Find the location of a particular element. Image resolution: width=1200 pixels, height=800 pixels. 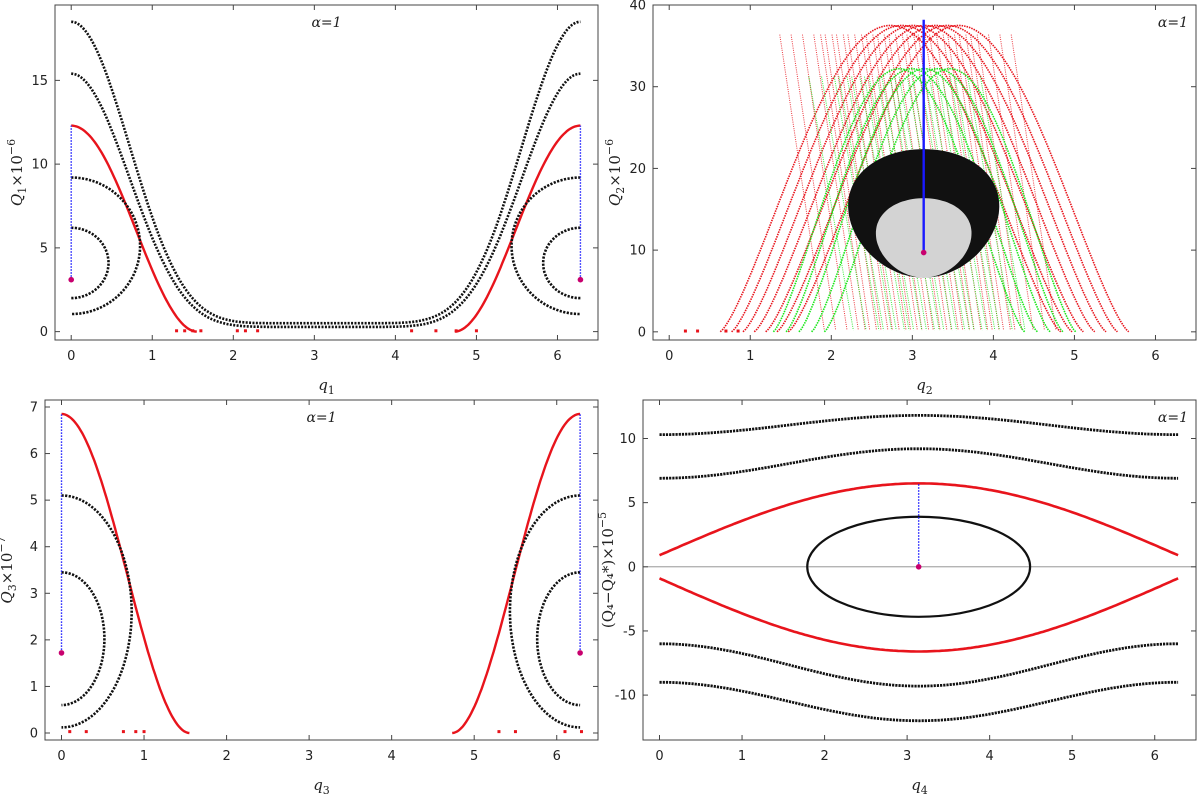

series-libration-2-left is located at coordinates (83, 639).